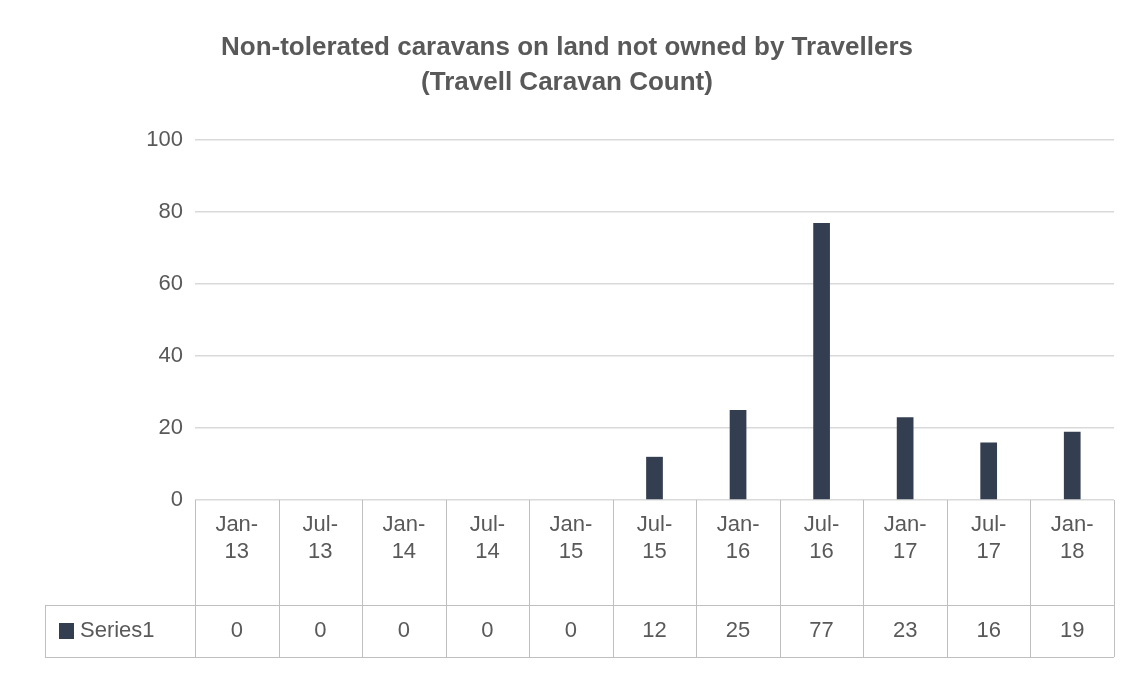  I want to click on data-label: 23, so click(905, 630).